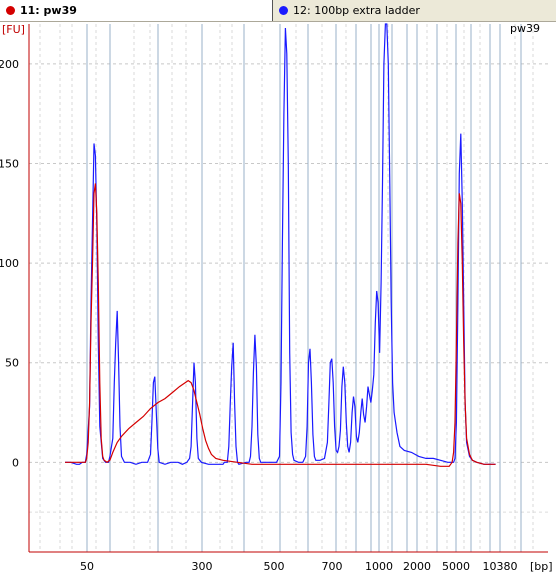 Image resolution: width=556 pixels, height=586 pixels. Describe the element at coordinates (87, 566) in the screenshot. I see `x-tick-label: 50` at that location.